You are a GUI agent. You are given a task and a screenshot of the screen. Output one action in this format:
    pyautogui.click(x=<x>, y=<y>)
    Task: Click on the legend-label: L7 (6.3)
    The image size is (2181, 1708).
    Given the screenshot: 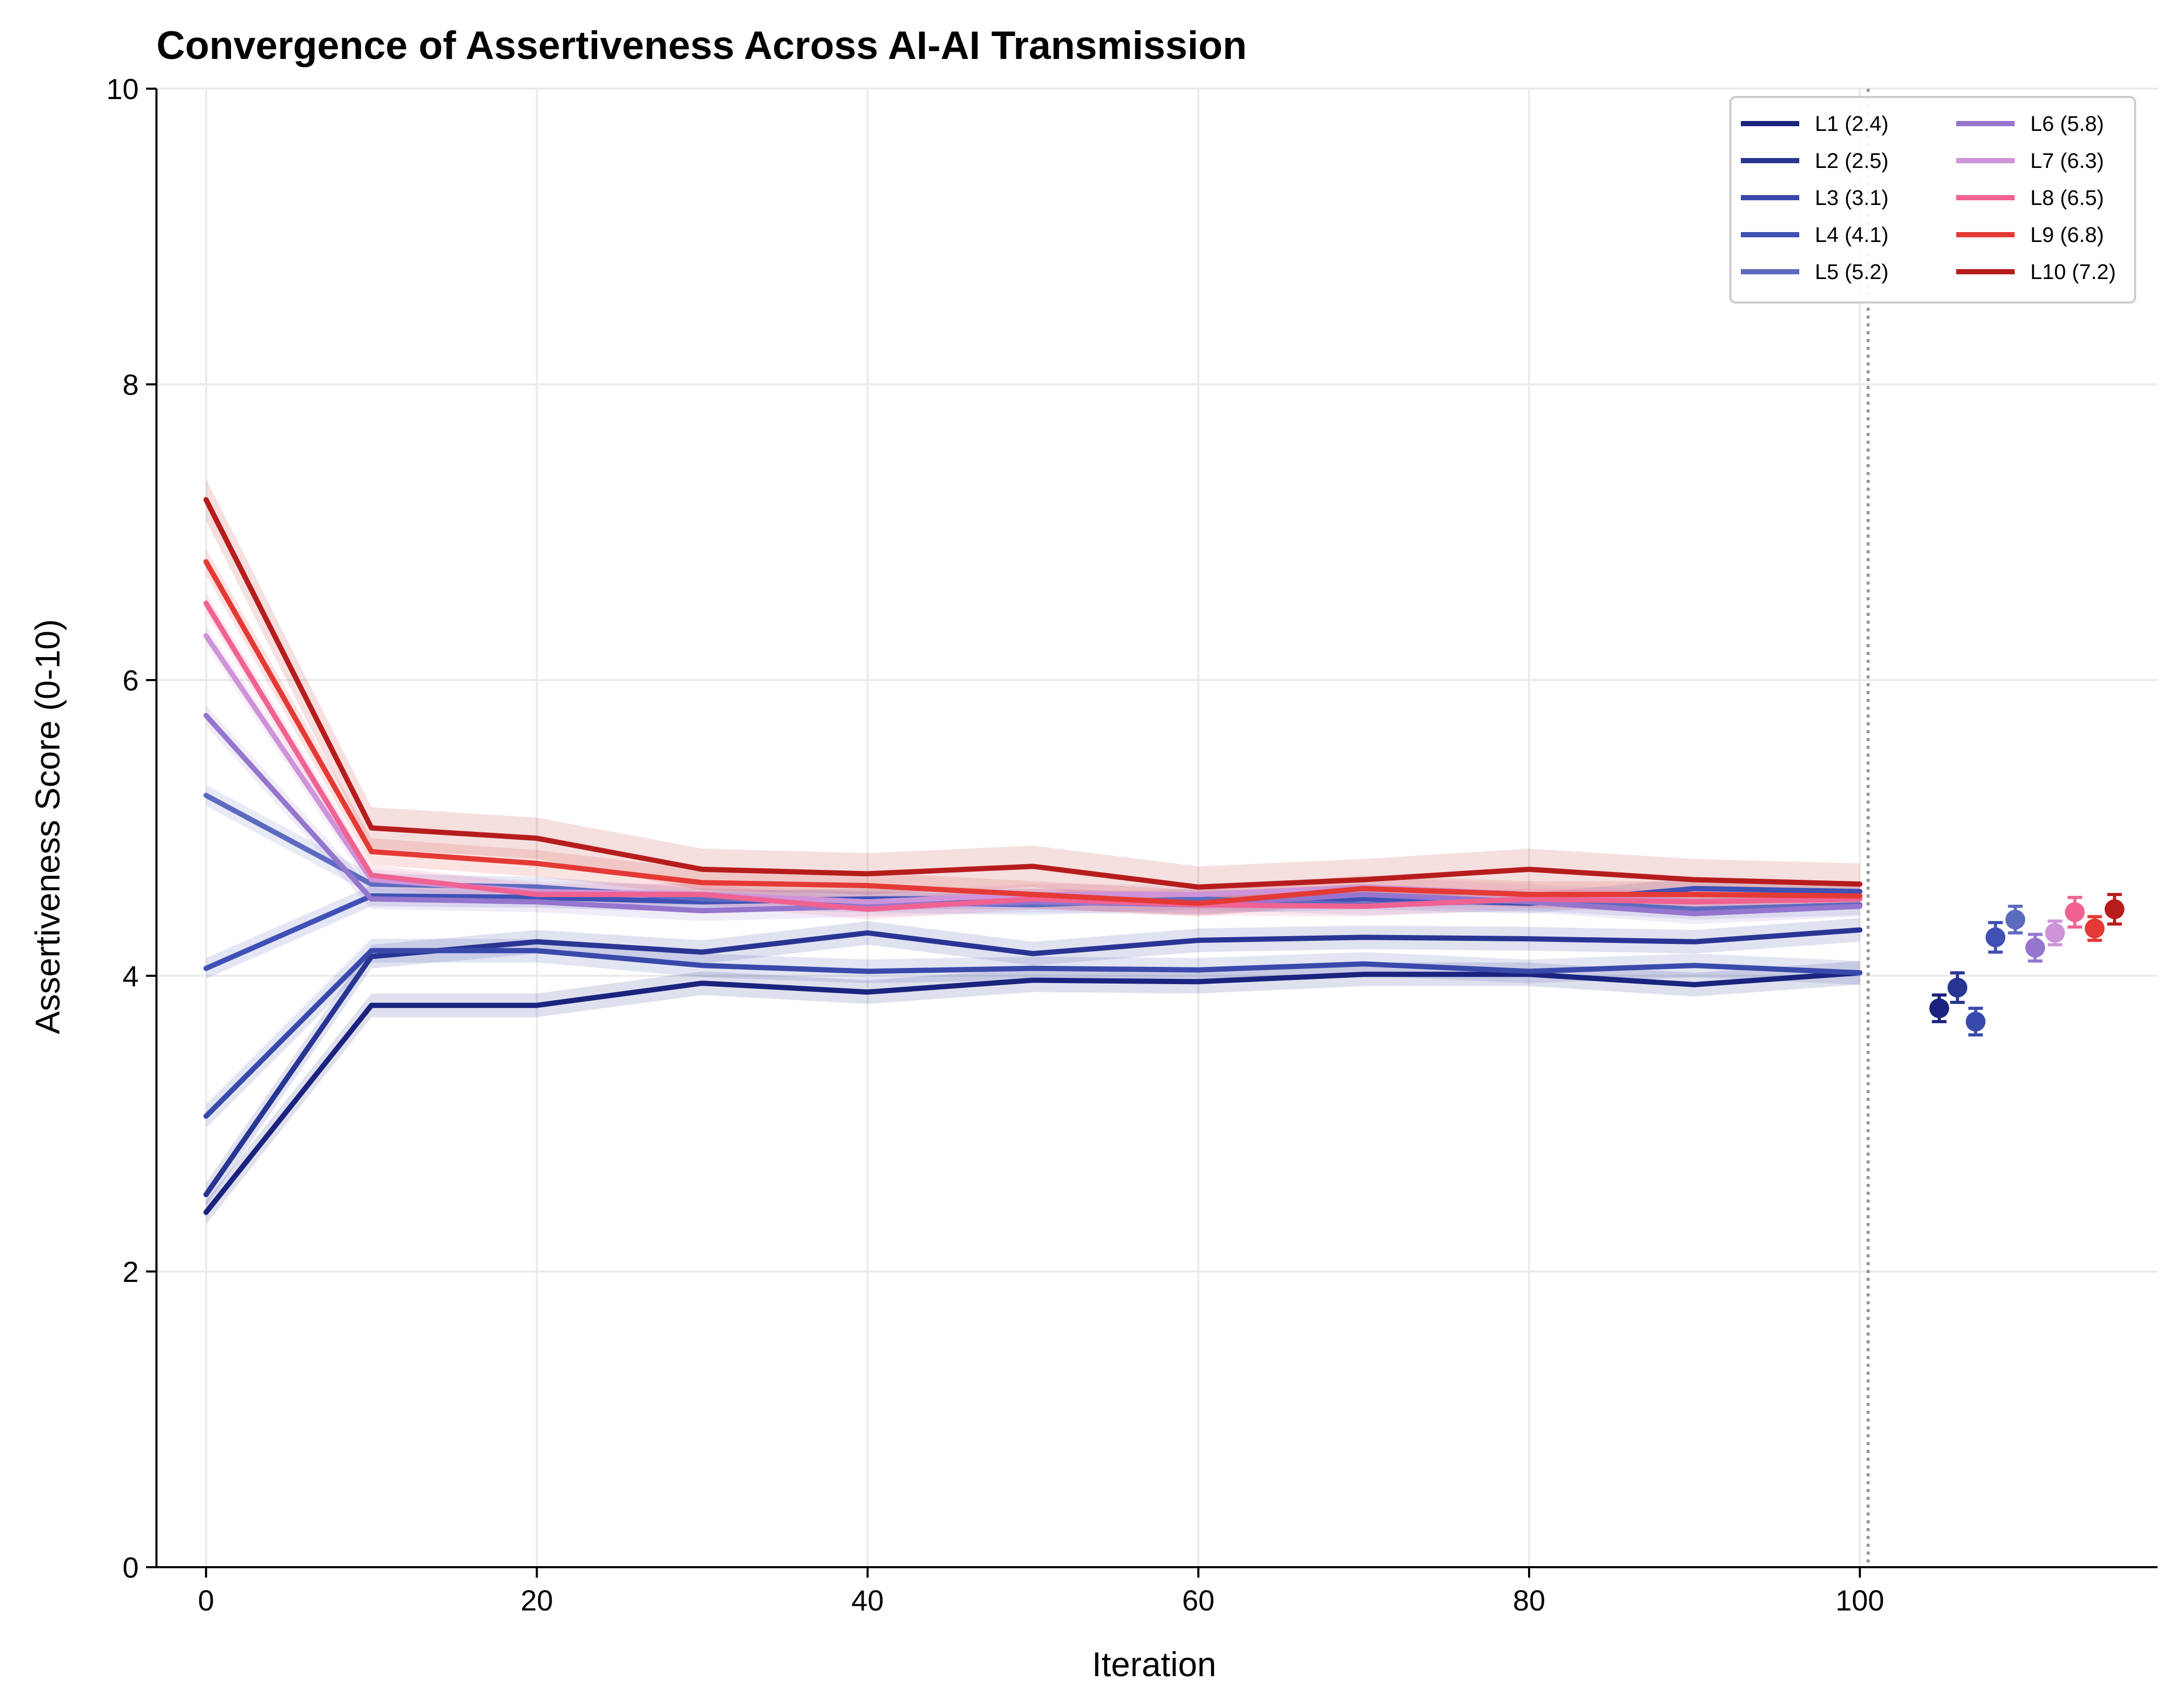 What is the action you would take?
    pyautogui.click(x=2067, y=161)
    